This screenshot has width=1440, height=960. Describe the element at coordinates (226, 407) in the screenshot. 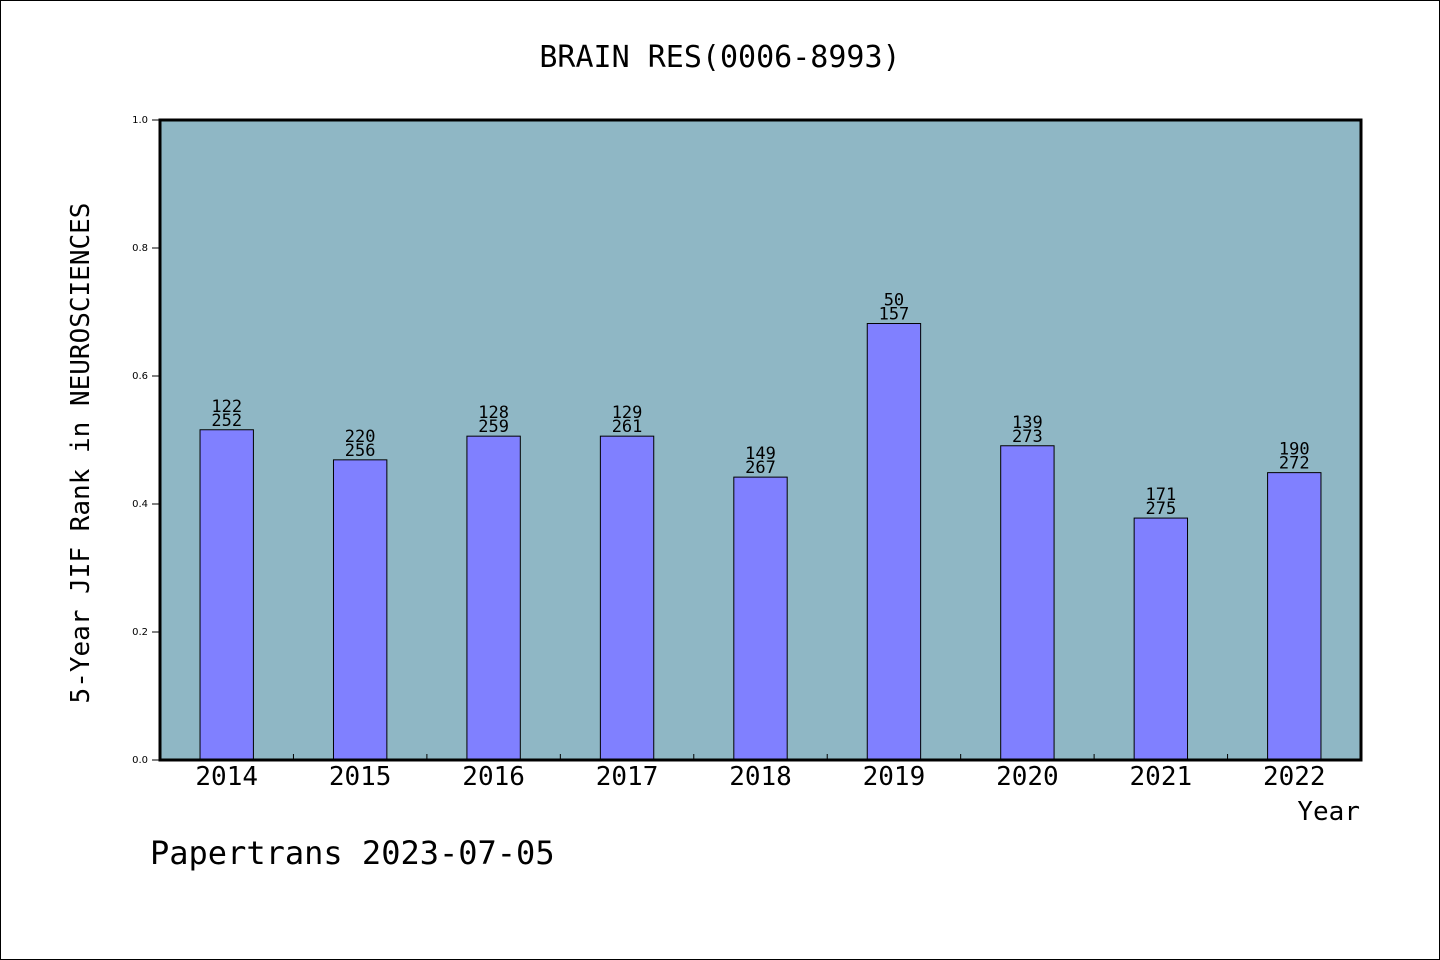

I see `bar-rank-label: 122` at that location.